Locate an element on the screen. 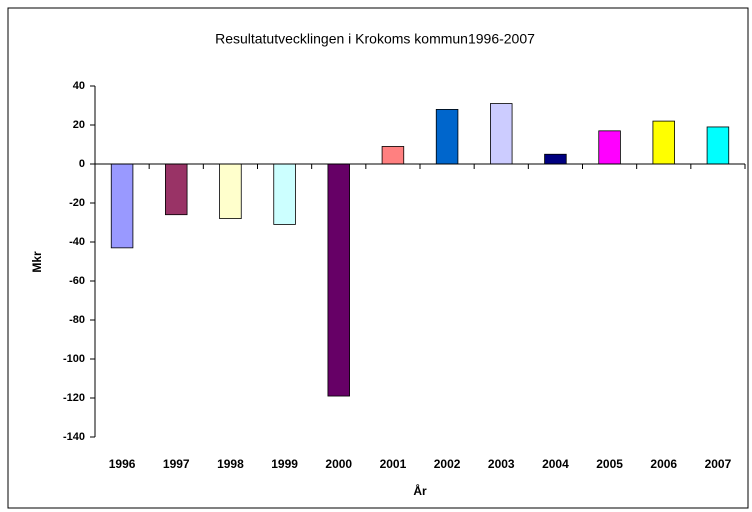 This screenshot has width=752, height=512. y-tick-label: -80 is located at coordinates (77, 320).